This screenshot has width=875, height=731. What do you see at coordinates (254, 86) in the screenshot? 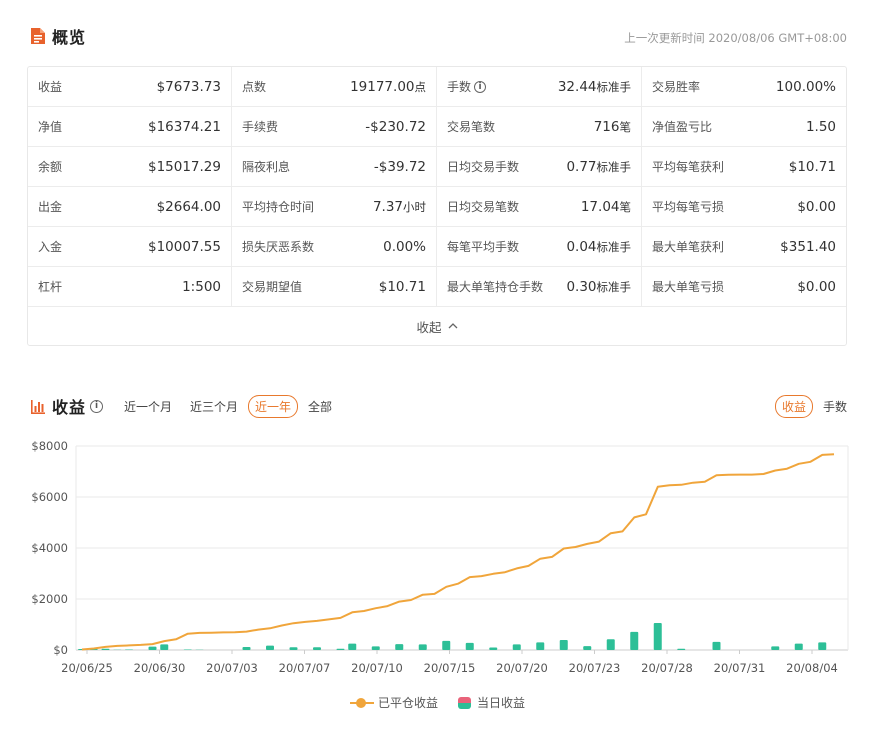
I see `stat-label: 点数` at bounding box center [254, 86].